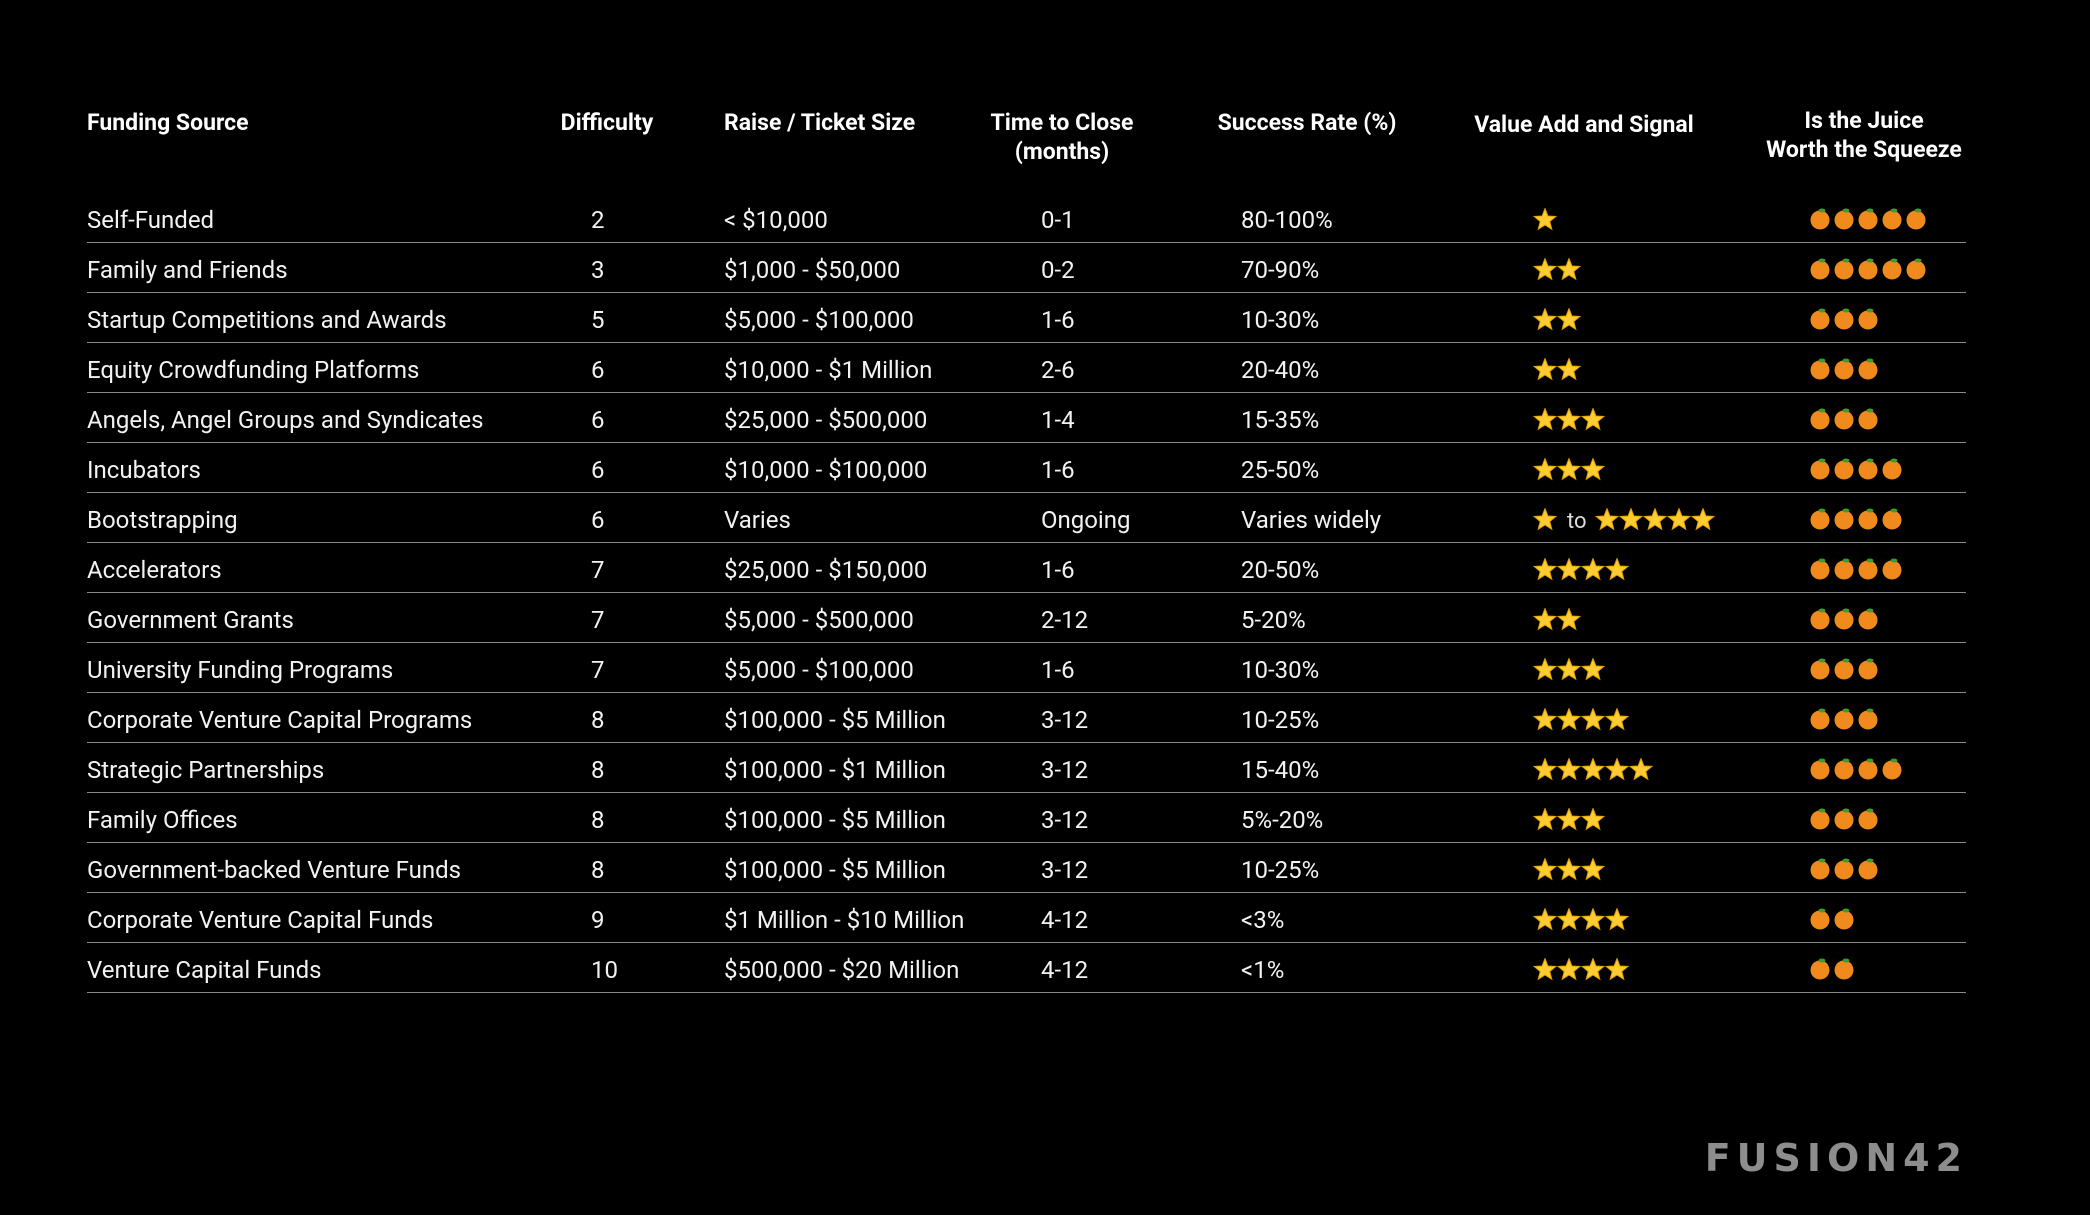 The height and width of the screenshot is (1215, 2090). What do you see at coordinates (168, 122) in the screenshot?
I see `column-header: Funding Source` at bounding box center [168, 122].